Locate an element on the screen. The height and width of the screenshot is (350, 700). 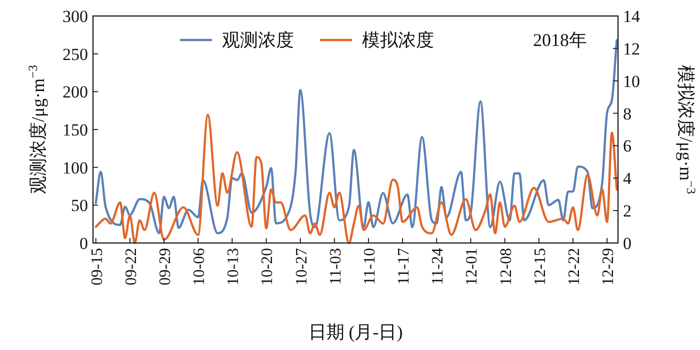
x-tick-label: 12-15 is located at coordinates (540, 267).